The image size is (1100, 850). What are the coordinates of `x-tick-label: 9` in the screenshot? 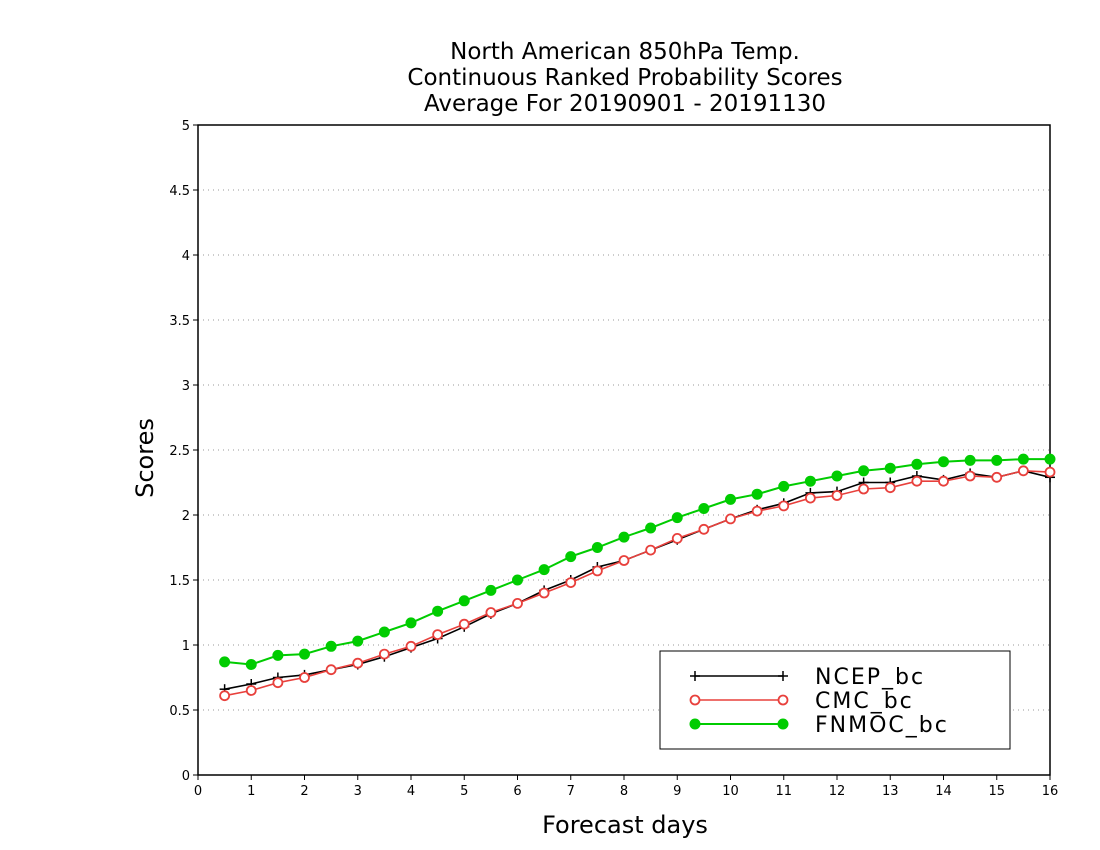 It's located at (677, 791).